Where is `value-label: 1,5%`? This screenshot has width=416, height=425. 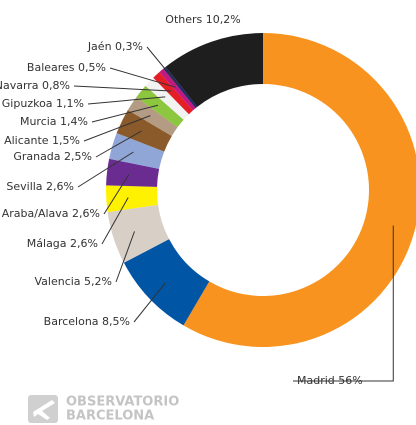 value-label: 1,5% is located at coordinates (66, 140).